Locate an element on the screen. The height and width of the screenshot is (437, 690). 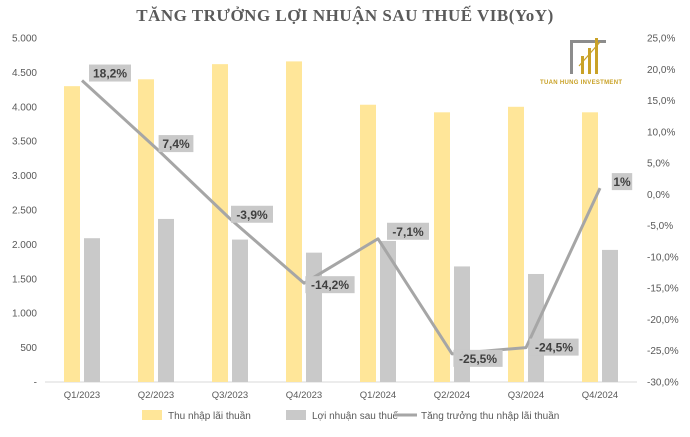
x-tick-label: Q3/2023 is located at coordinates (230, 395).